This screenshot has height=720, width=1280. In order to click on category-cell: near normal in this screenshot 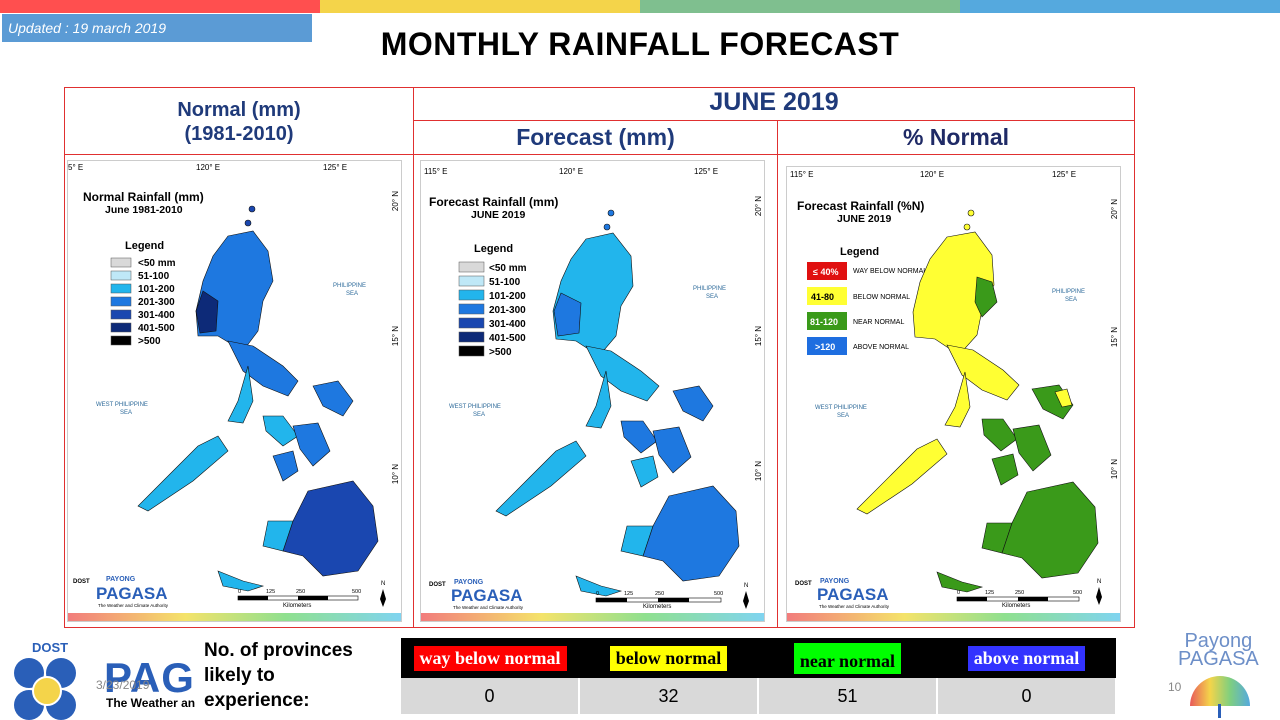, I will do `click(847, 658)`.